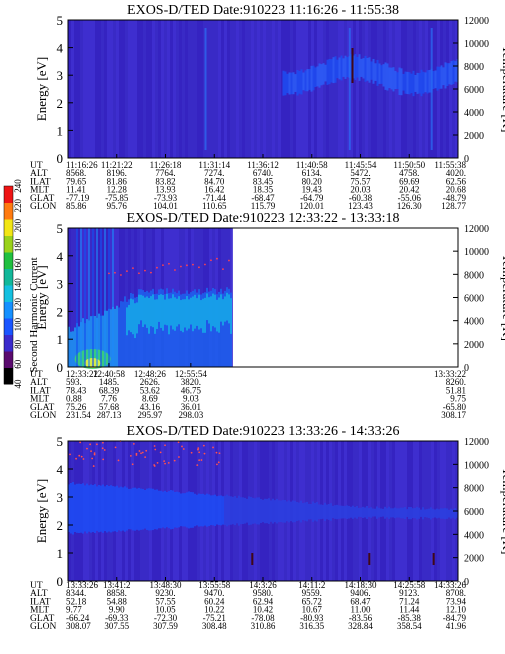 Image resolution: width=505 pixels, height=654 pixels. I want to click on ephemeris-value: 115.79, so click(263, 206).